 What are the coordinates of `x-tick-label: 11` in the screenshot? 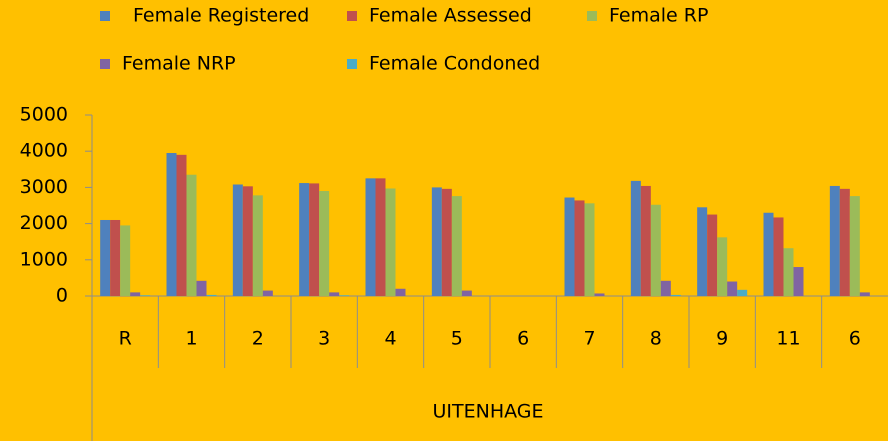 It's located at (788, 339).